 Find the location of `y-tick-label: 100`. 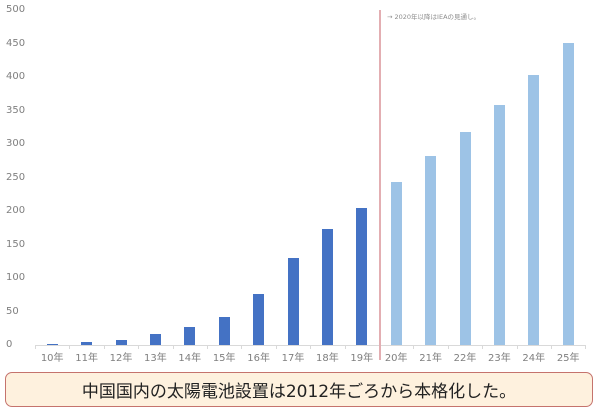

y-tick-label: 100 is located at coordinates (16, 277).